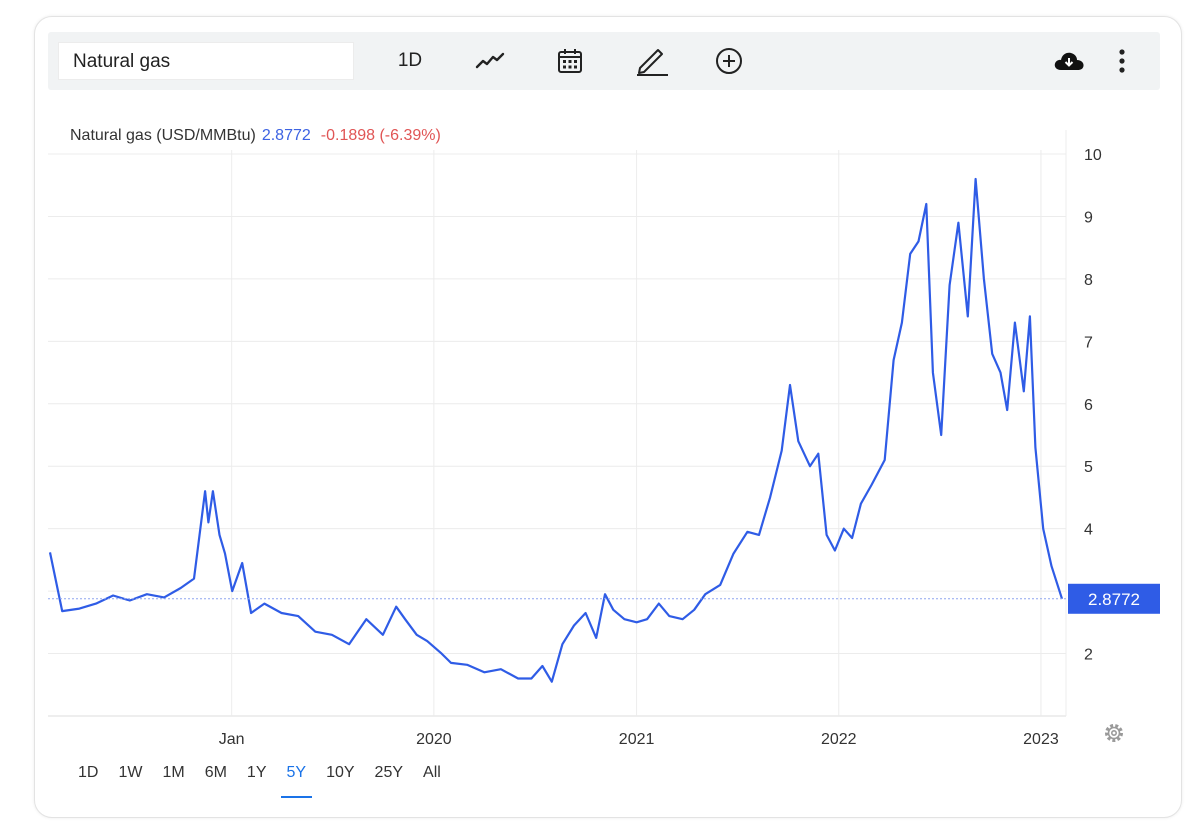 This screenshot has height=837, width=1200. Describe the element at coordinates (173, 772) in the screenshot. I see `range-1m: 1M` at that location.